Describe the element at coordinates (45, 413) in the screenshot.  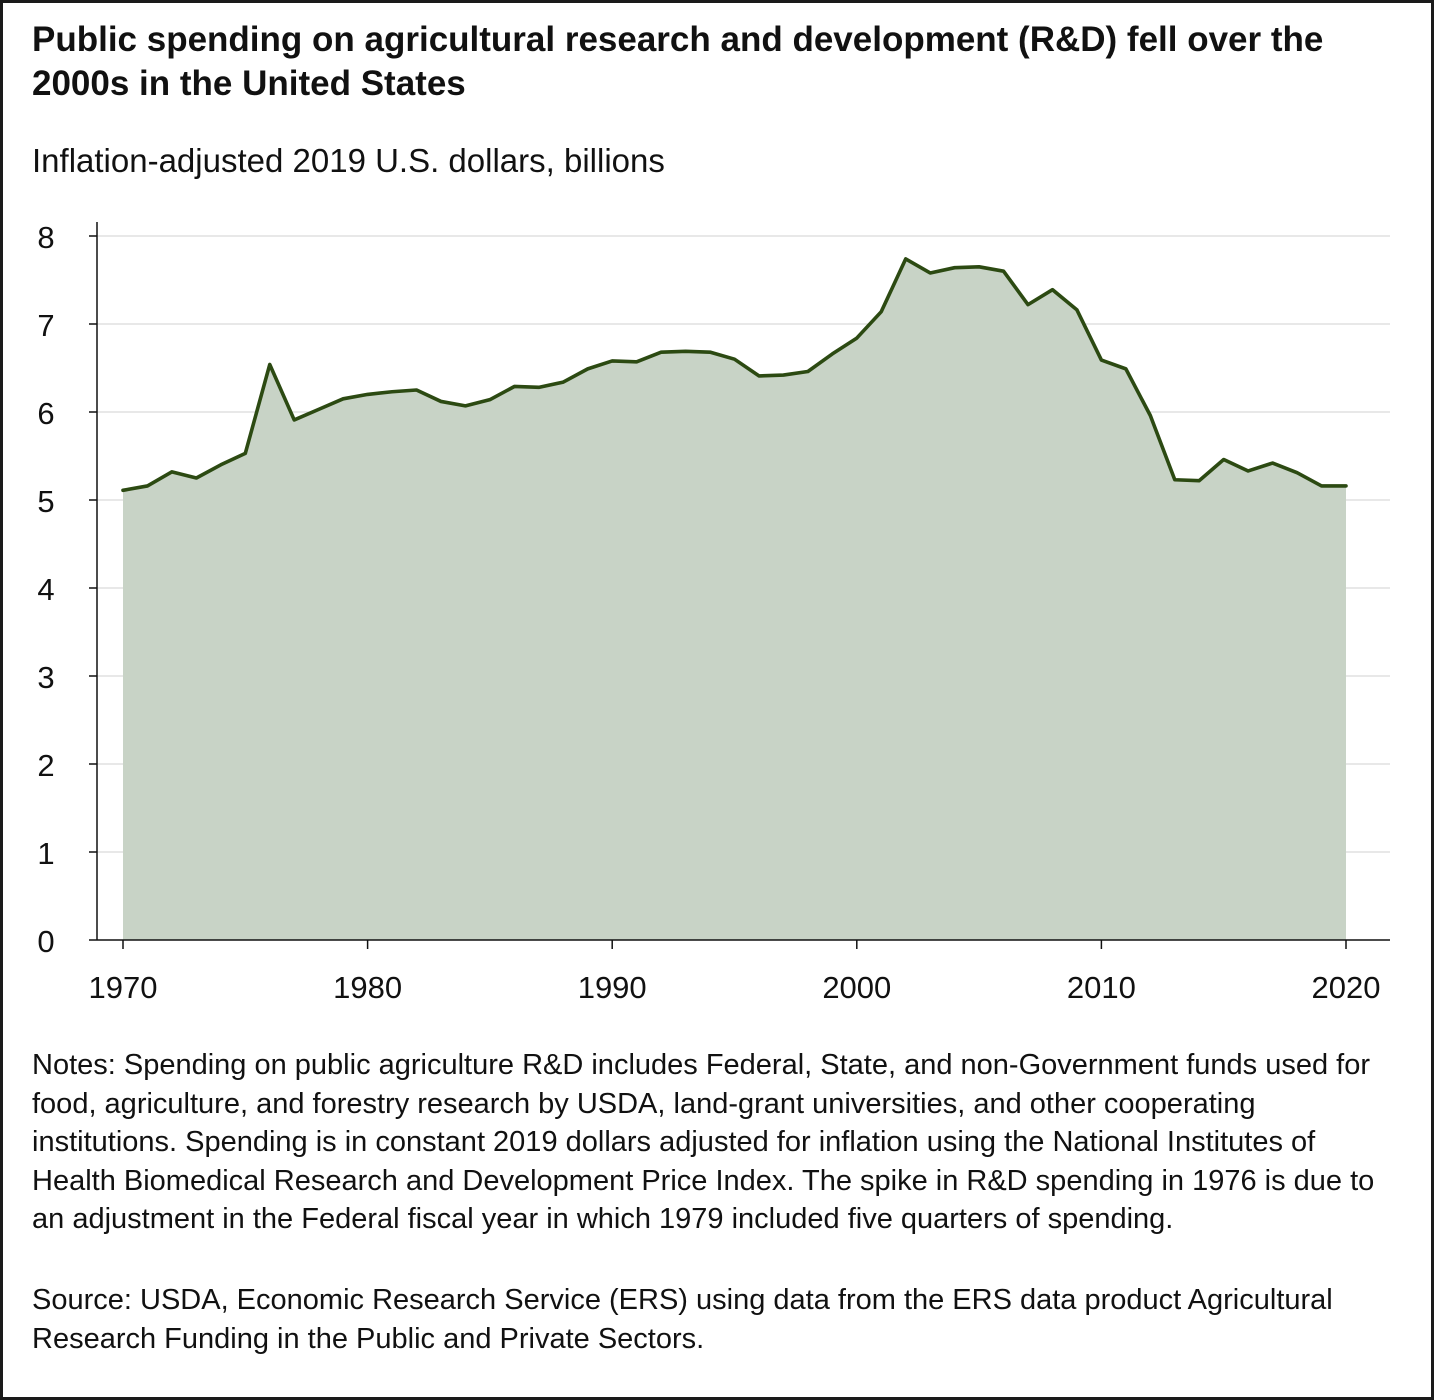
I see `y-tick-label: 6` at that location.